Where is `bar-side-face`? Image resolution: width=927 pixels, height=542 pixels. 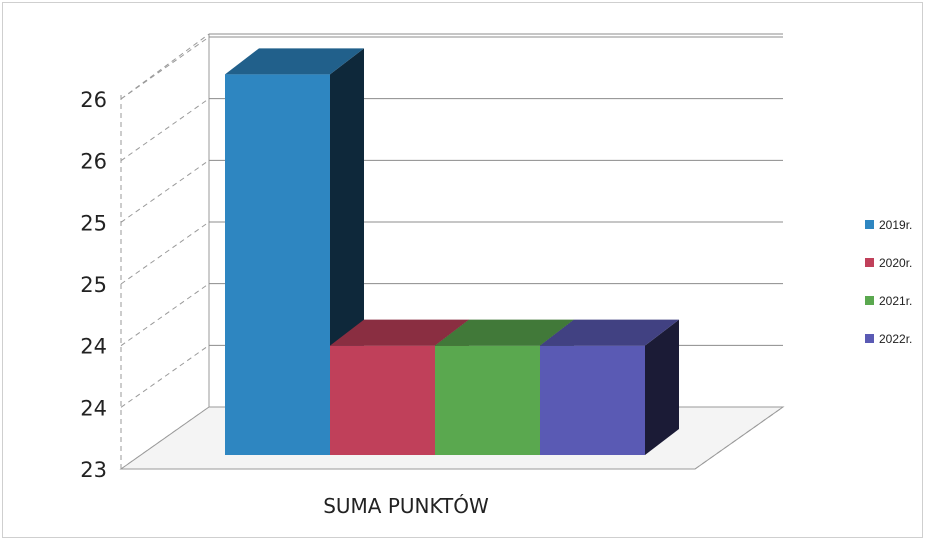
bar-side-face is located at coordinates (662, 387).